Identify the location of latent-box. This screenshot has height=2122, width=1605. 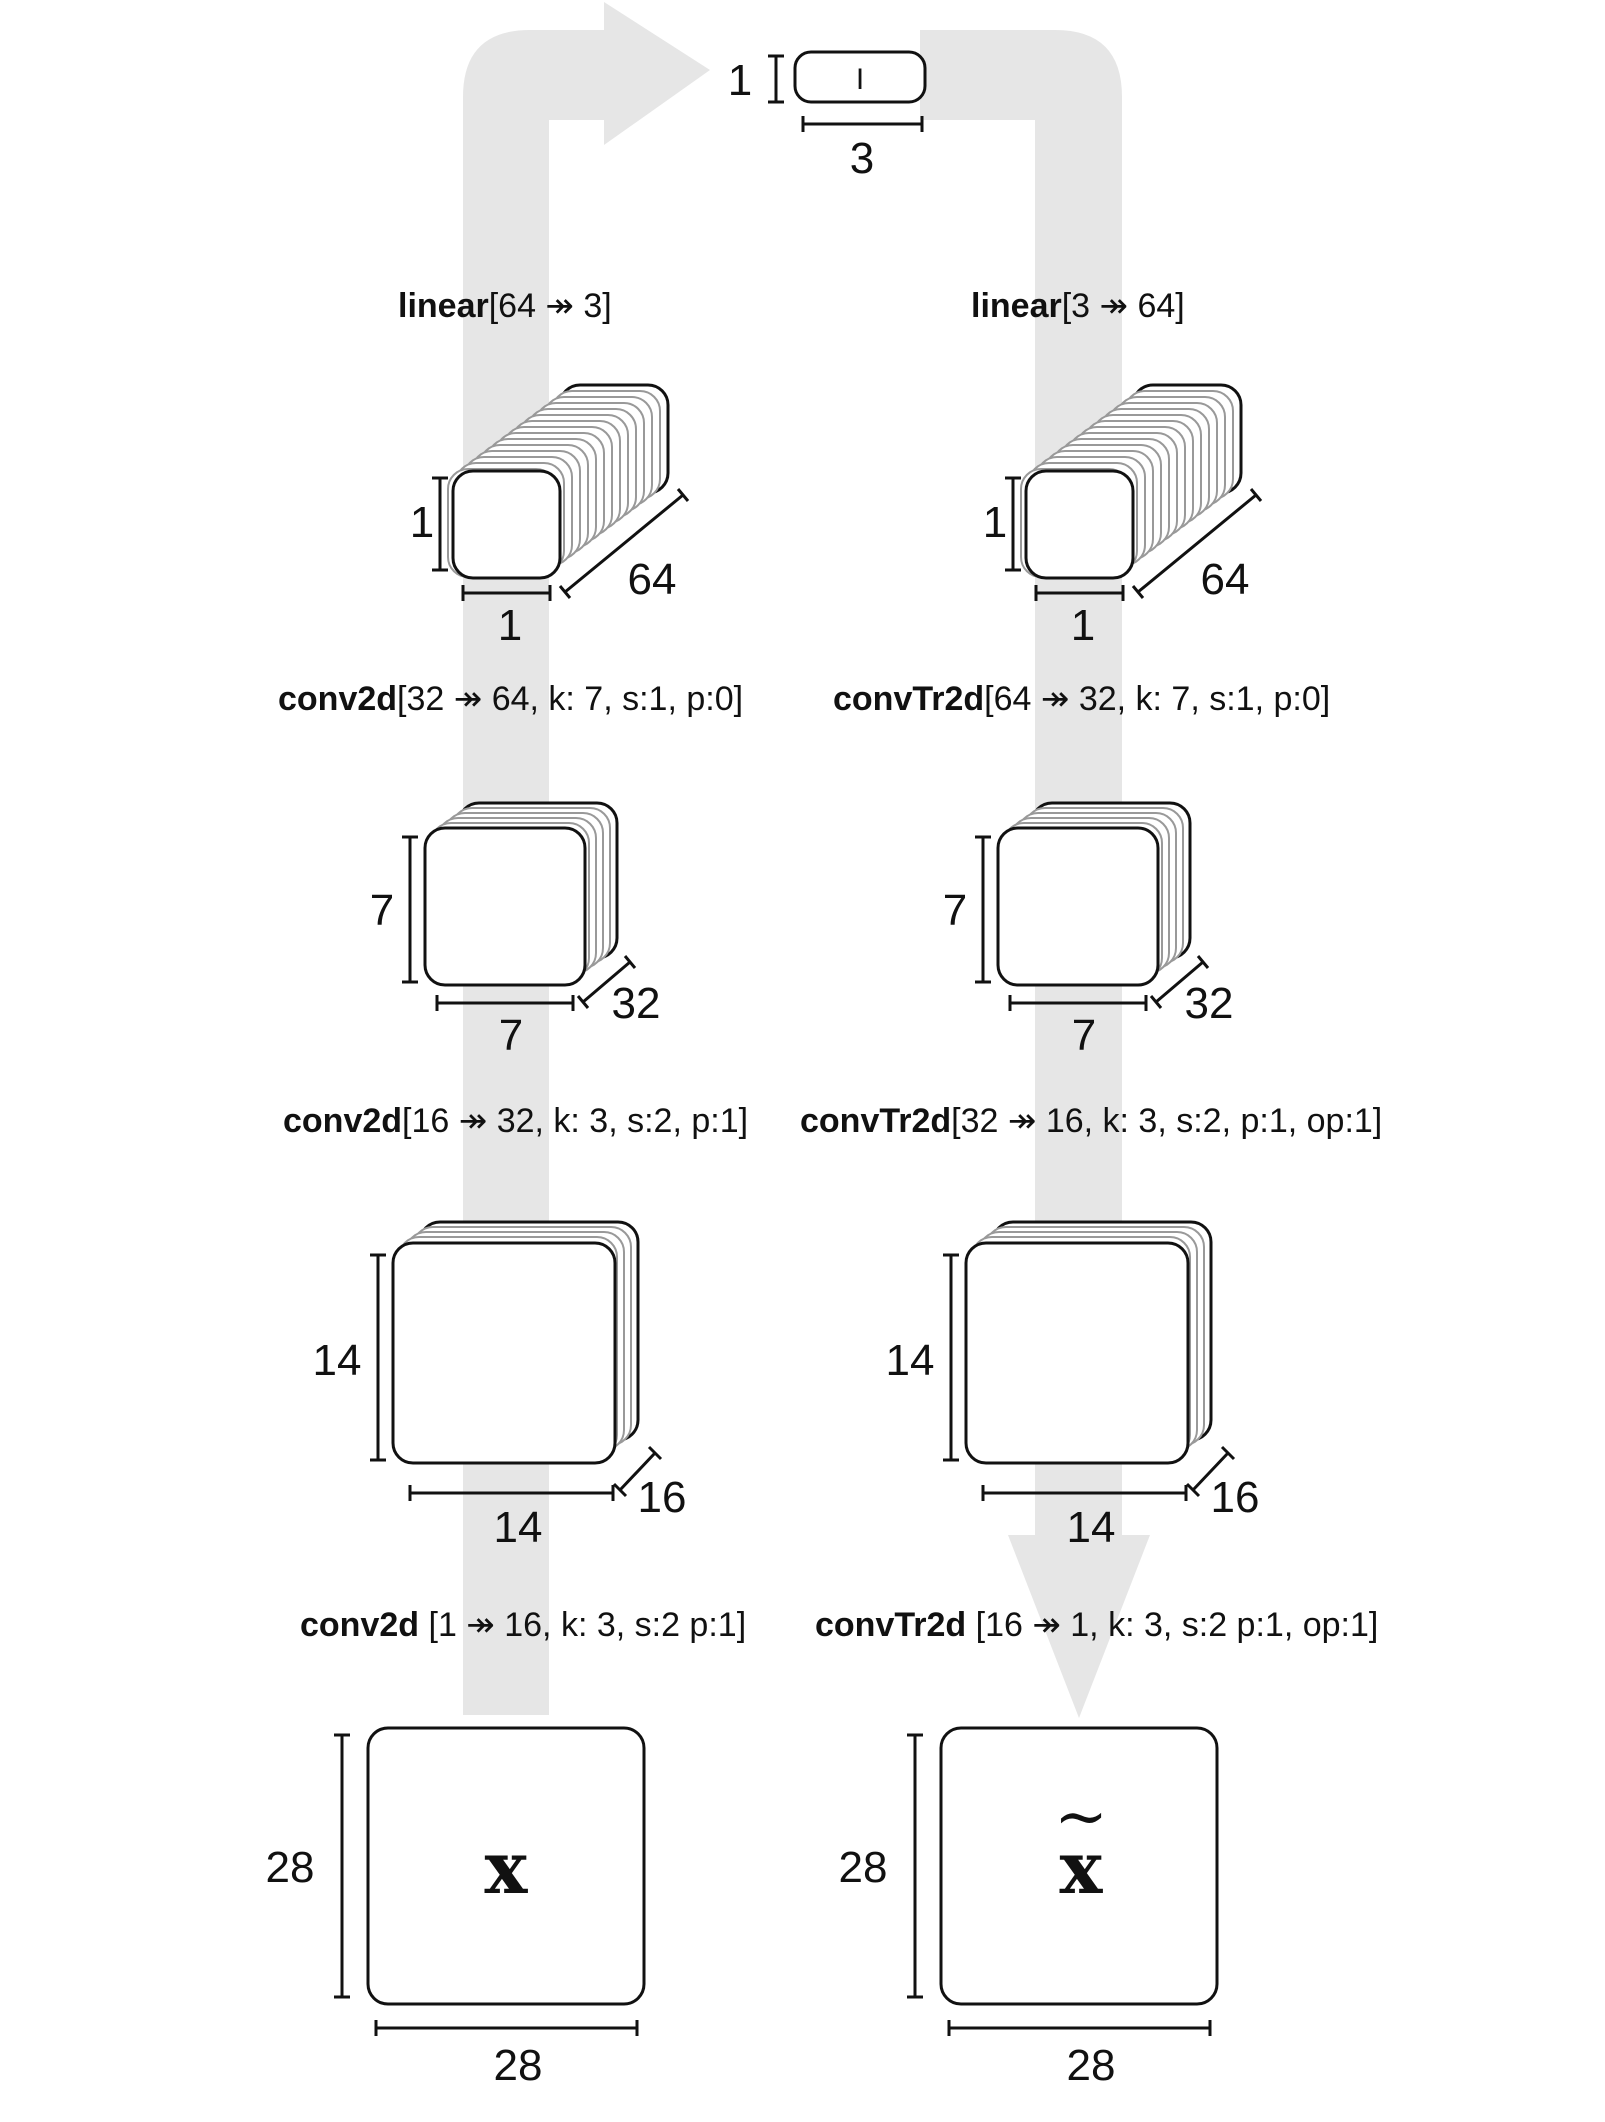
(860, 77).